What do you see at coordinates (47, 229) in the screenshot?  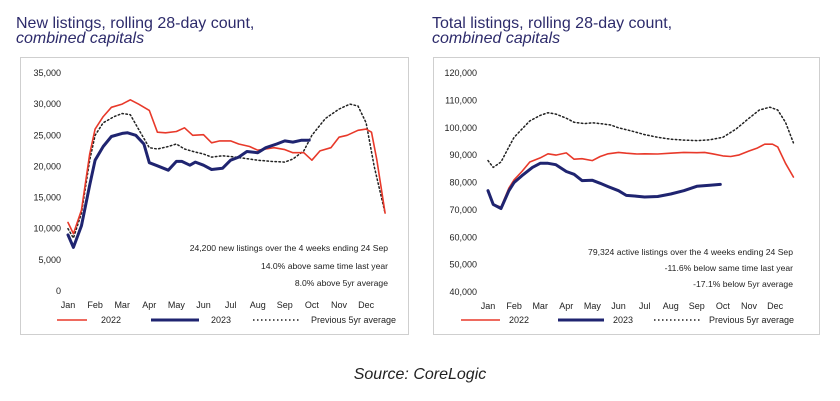 I see `y-tick-label: 10,000` at bounding box center [47, 229].